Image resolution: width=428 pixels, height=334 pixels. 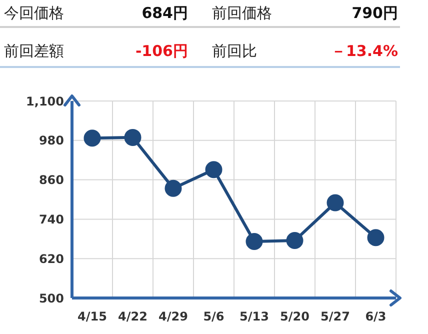 I want to click on y-tick-label: 1,100, so click(x=45, y=101).